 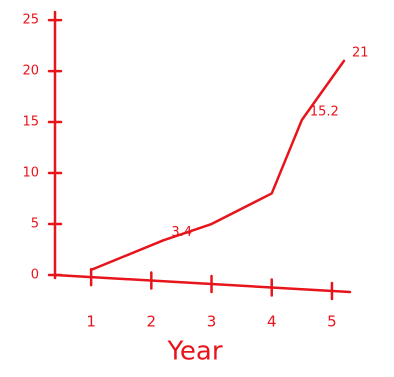 I want to click on y-tick-label: 10, so click(x=30, y=173).